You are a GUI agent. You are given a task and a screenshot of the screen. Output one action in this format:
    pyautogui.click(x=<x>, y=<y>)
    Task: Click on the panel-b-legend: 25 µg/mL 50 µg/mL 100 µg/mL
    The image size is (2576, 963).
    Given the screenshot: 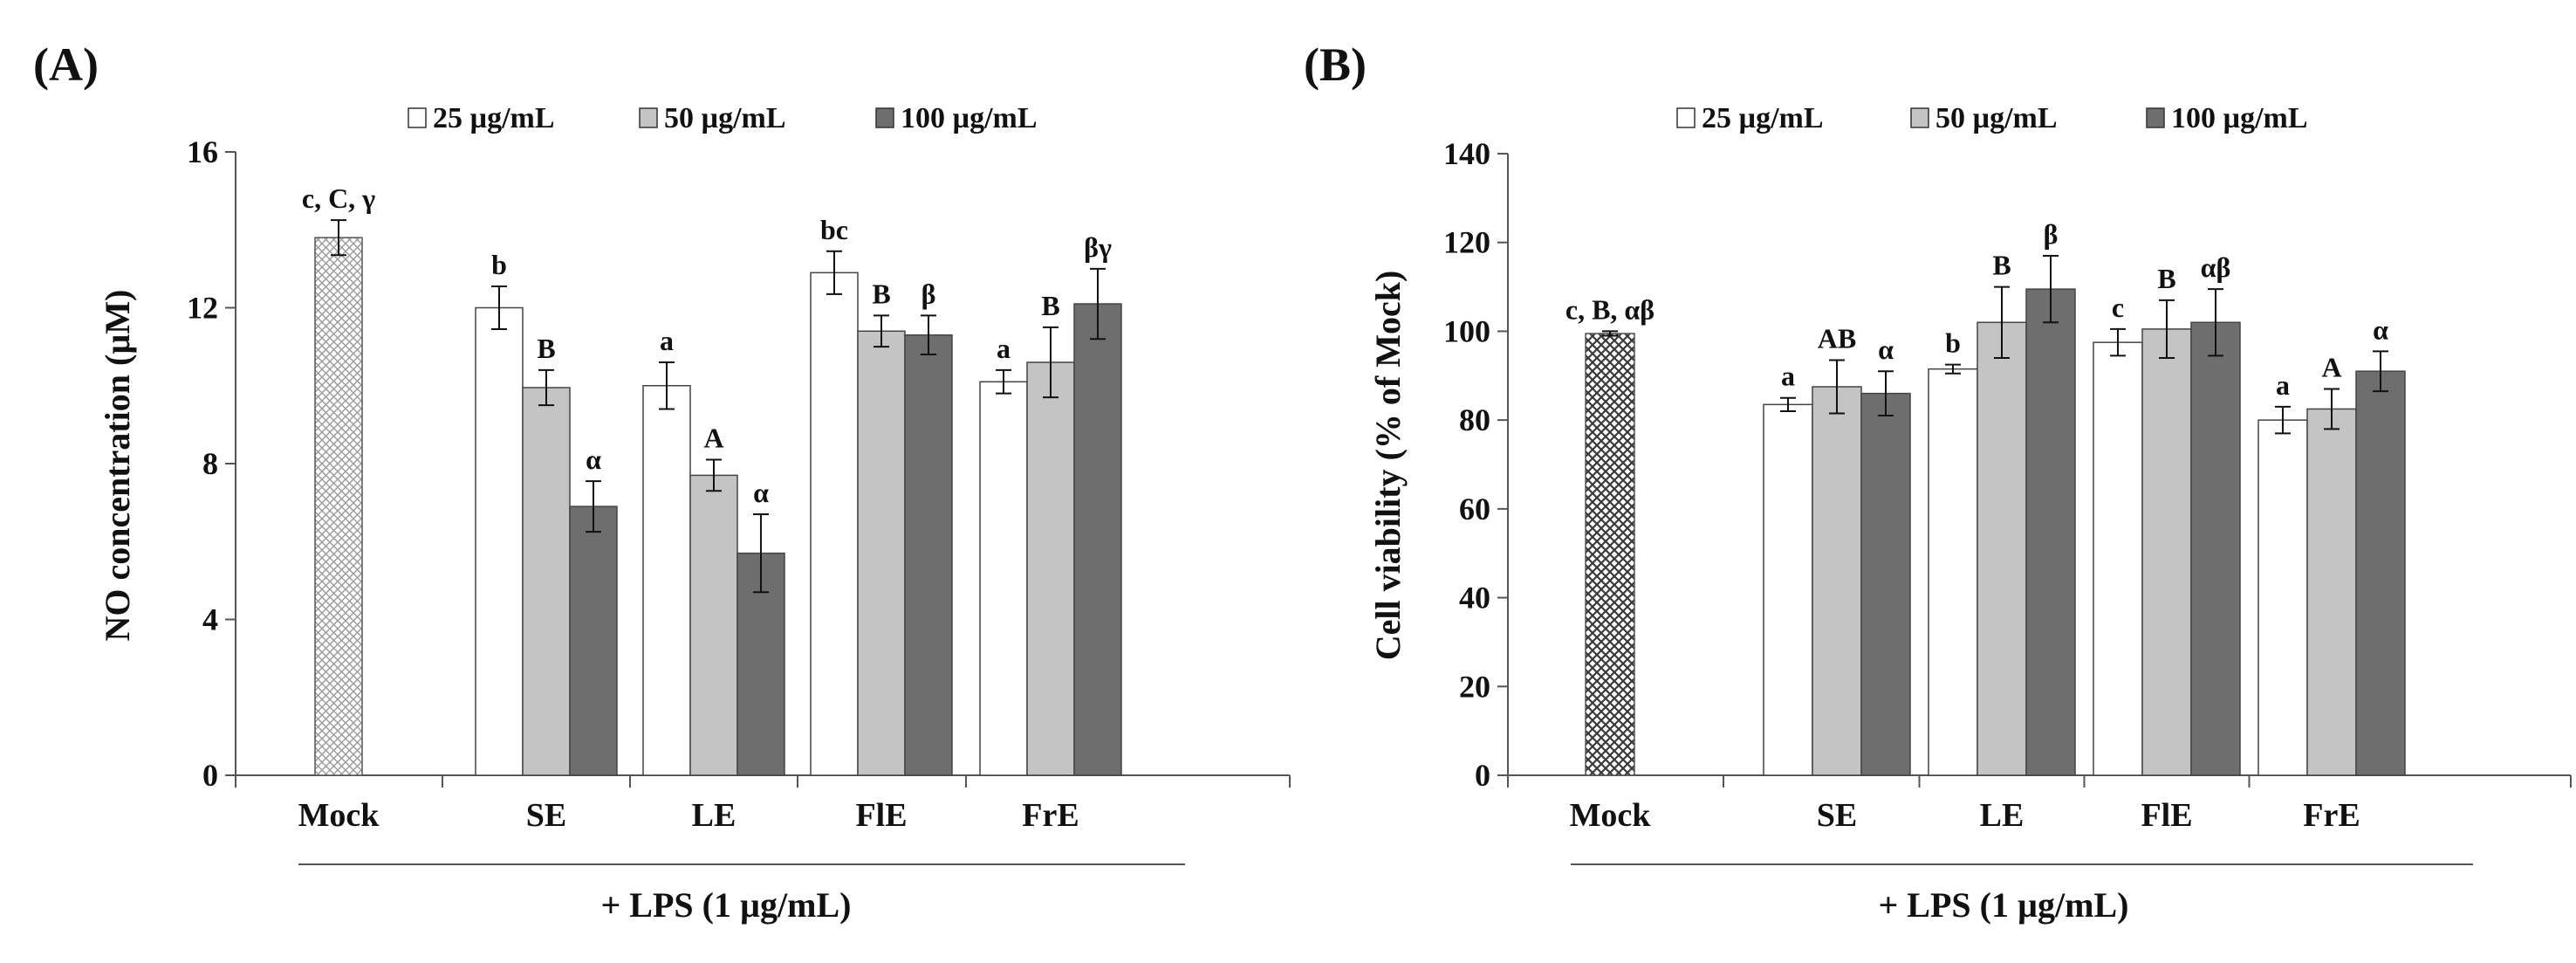 What is the action you would take?
    pyautogui.click(x=1992, y=118)
    